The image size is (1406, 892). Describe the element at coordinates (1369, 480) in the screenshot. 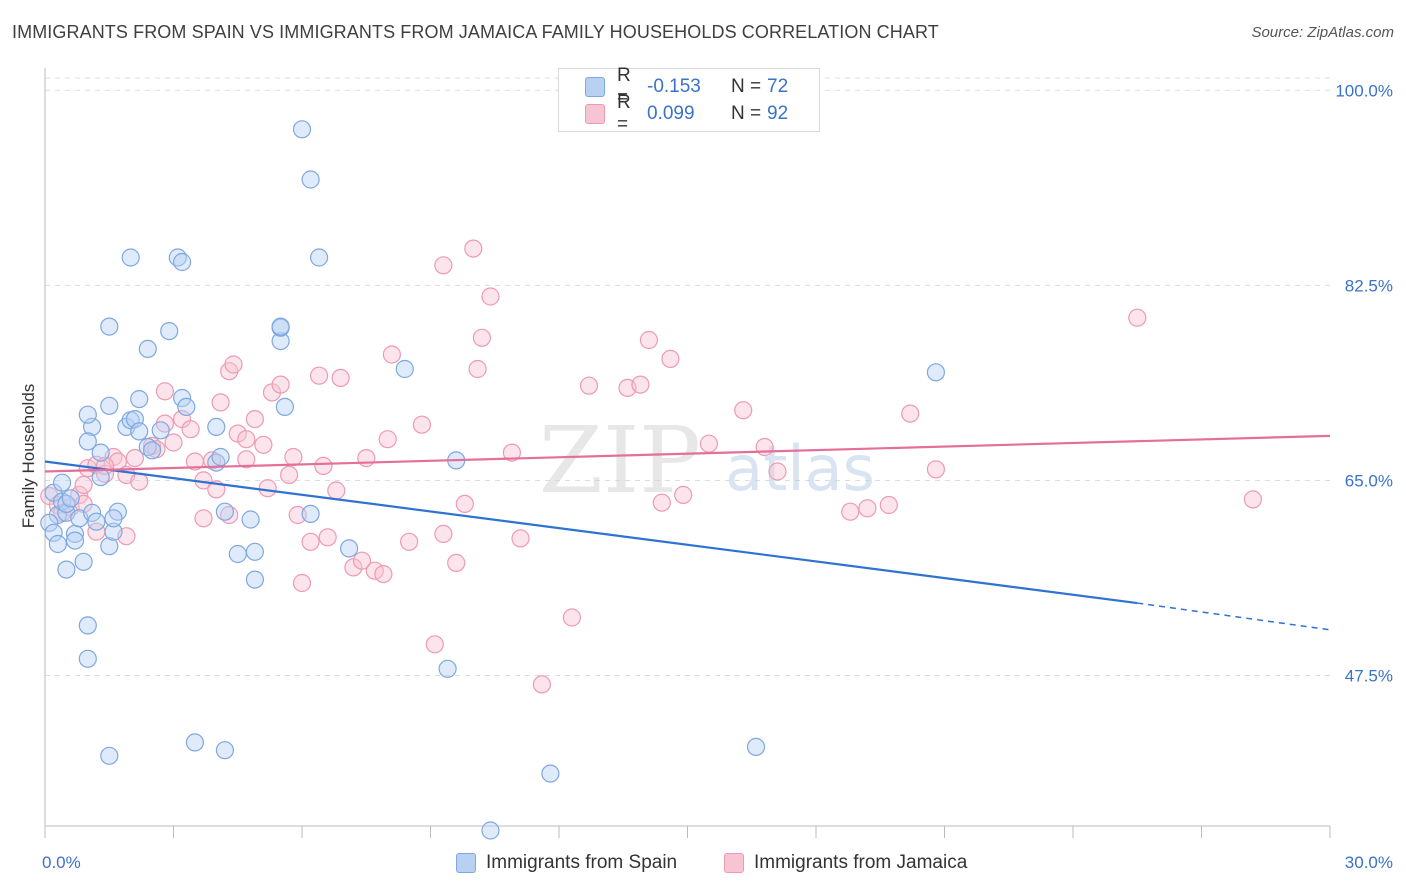

I see `y-tick-label: 65.0%` at that location.